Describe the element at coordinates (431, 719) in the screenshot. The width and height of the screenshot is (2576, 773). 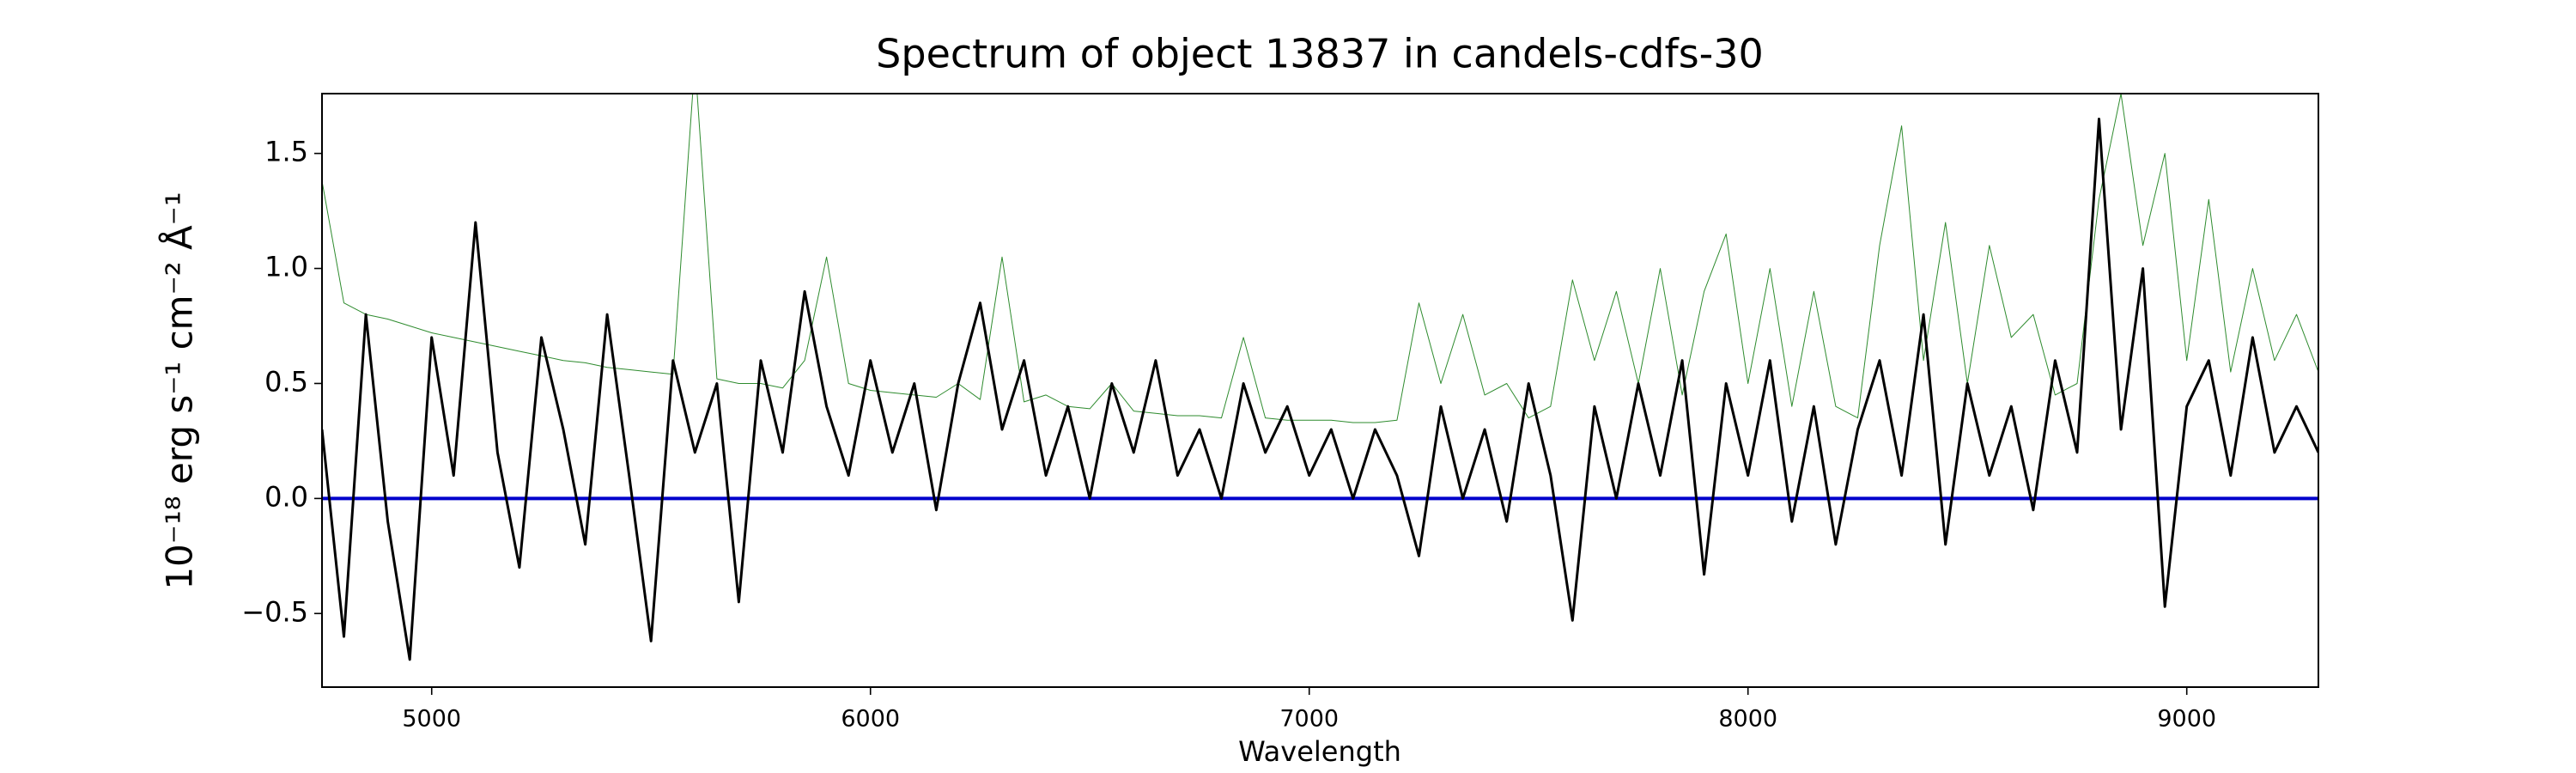
I see `x-tick-label: 5000` at that location.